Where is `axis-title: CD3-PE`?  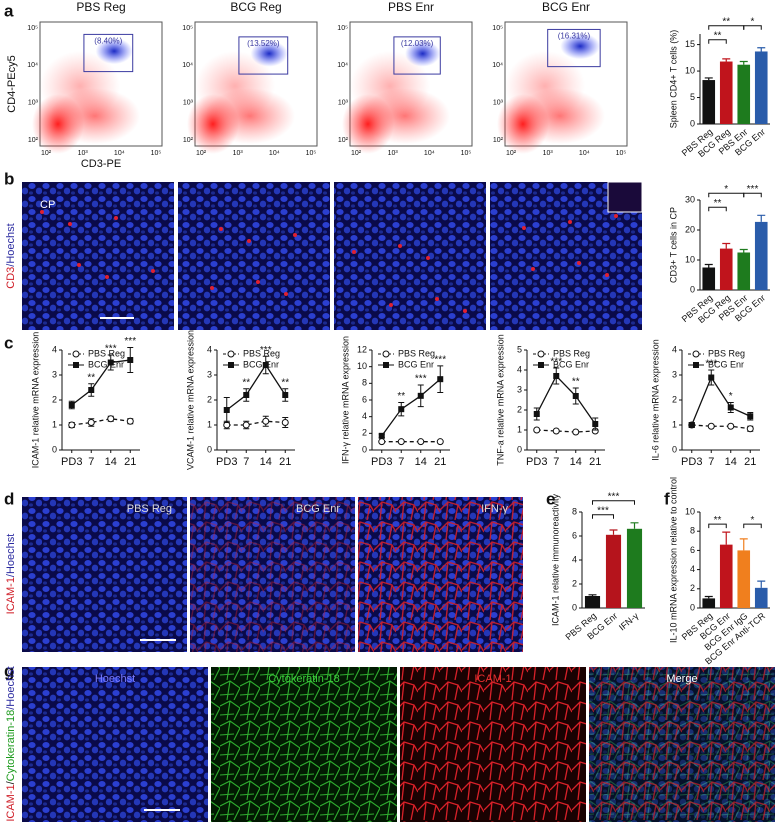 axis-title: CD3-PE is located at coordinates (101, 164).